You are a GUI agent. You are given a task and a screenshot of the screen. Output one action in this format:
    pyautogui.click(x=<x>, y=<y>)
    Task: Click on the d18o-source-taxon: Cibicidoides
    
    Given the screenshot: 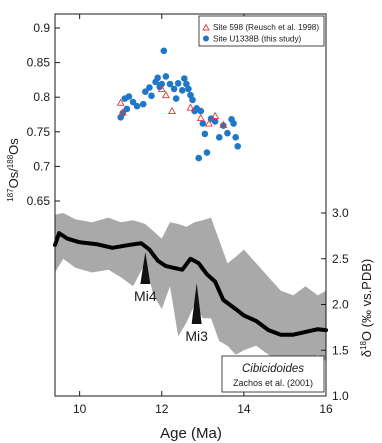 What is the action you would take?
    pyautogui.click(x=273, y=369)
    